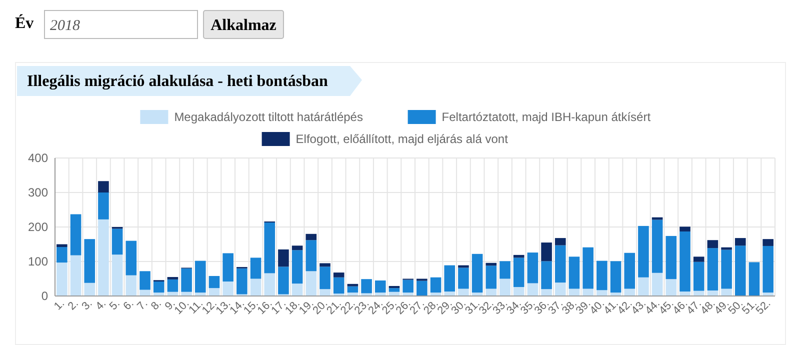  What do you see at coordinates (402, 139) in the screenshot?
I see `legend-label: Elfogott, előállított, majd eljárás alá vont` at bounding box center [402, 139].